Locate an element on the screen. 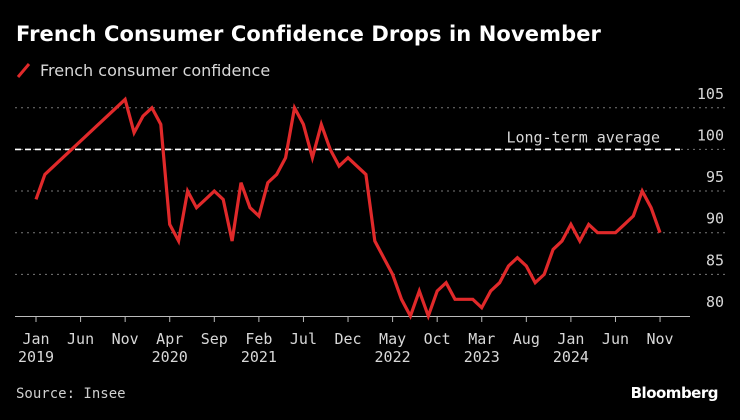 The image size is (740, 420). y-tick-label: 85 is located at coordinates (715, 260).